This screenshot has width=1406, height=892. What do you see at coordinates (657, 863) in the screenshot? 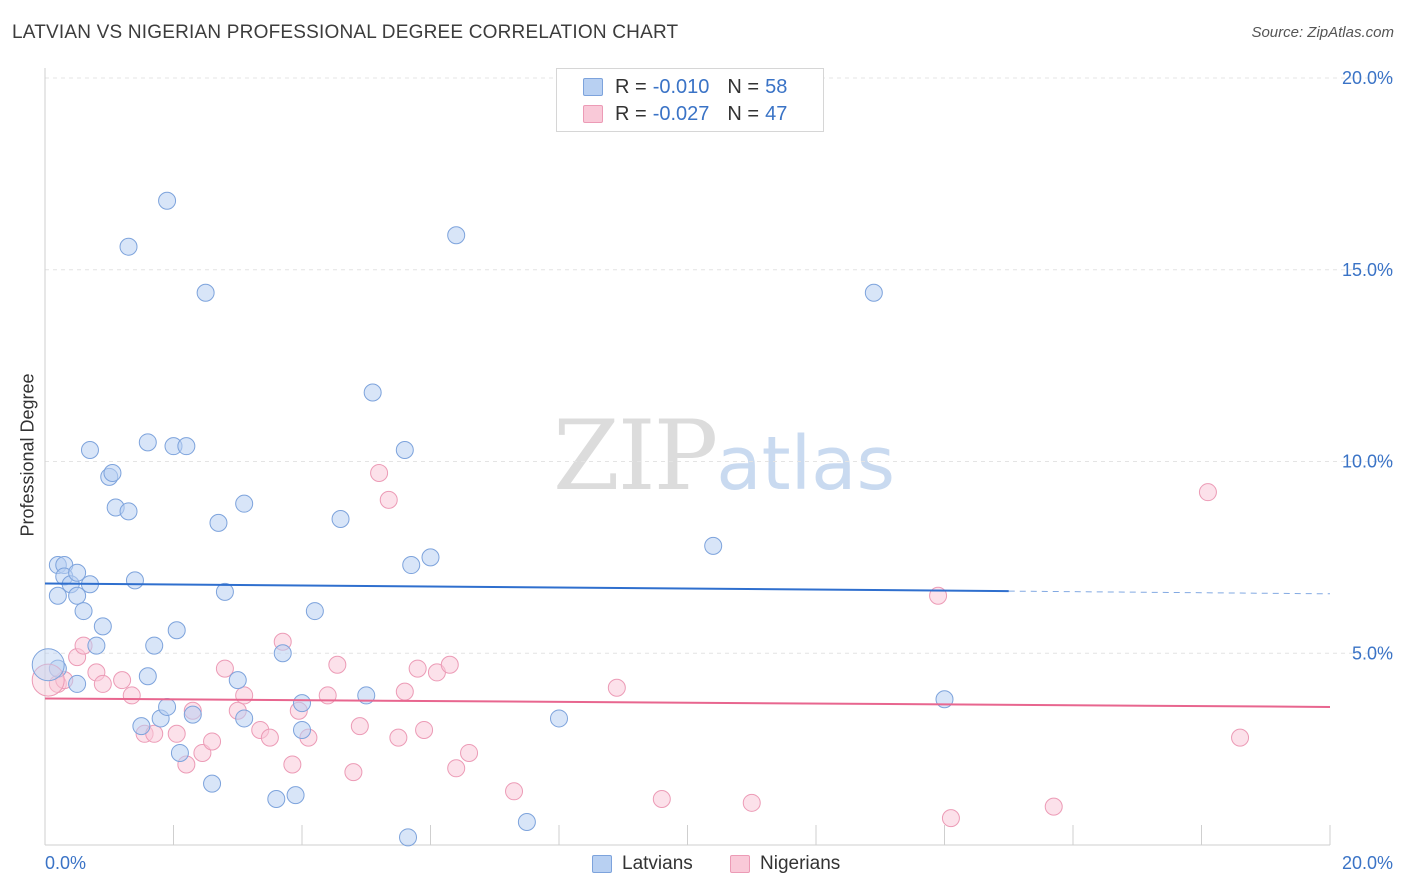
I see `latvians-legend-label: Latvians` at bounding box center [657, 863].